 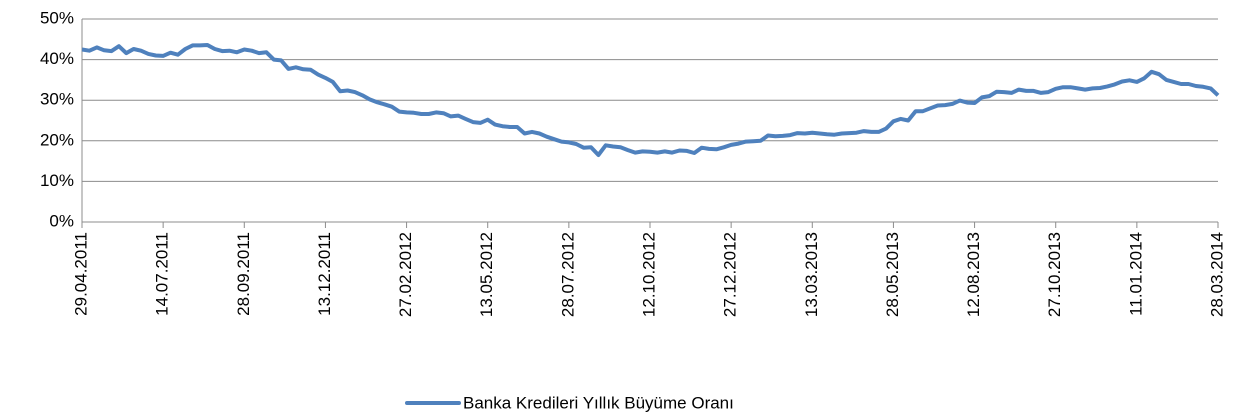 What do you see at coordinates (57, 17) in the screenshot?
I see `y-tick-label: 50%` at bounding box center [57, 17].